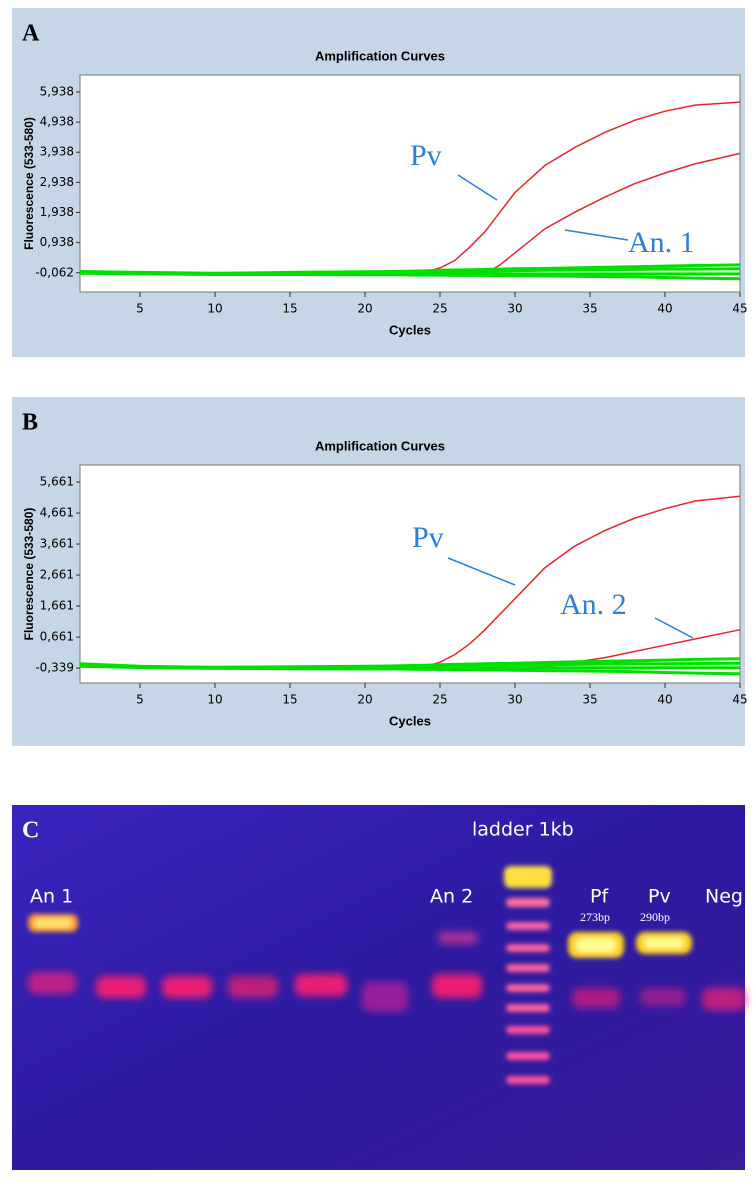 This screenshot has height=1183, width=755. What do you see at coordinates (57, 91) in the screenshot?
I see `y-tick-label: 5,938` at bounding box center [57, 91].